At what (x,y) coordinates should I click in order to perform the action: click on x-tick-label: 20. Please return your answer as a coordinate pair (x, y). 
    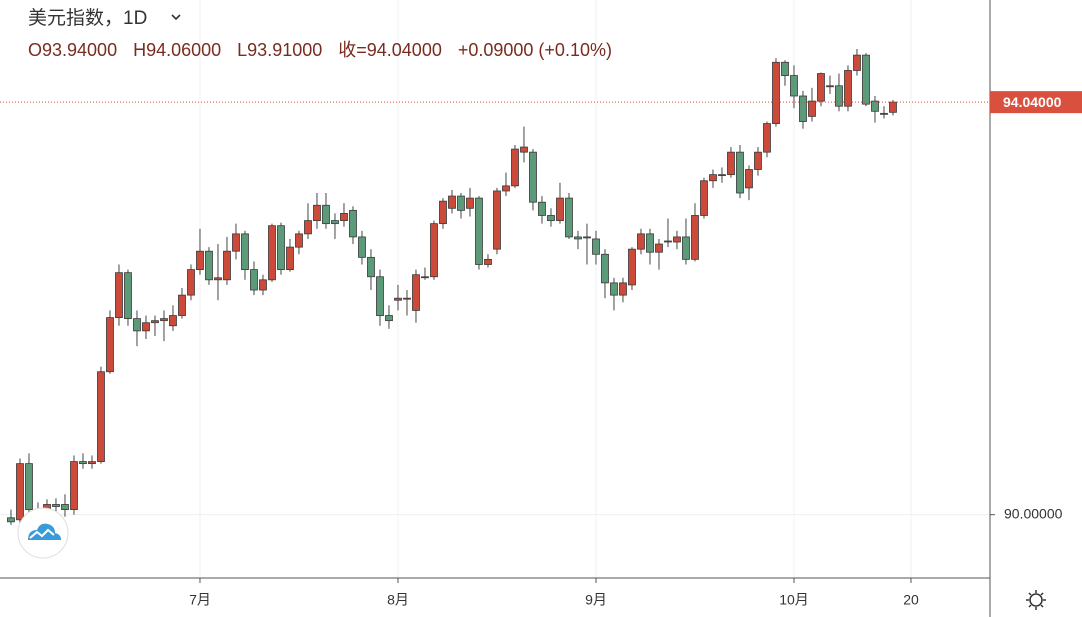
    Looking at the image, I should click on (911, 600).